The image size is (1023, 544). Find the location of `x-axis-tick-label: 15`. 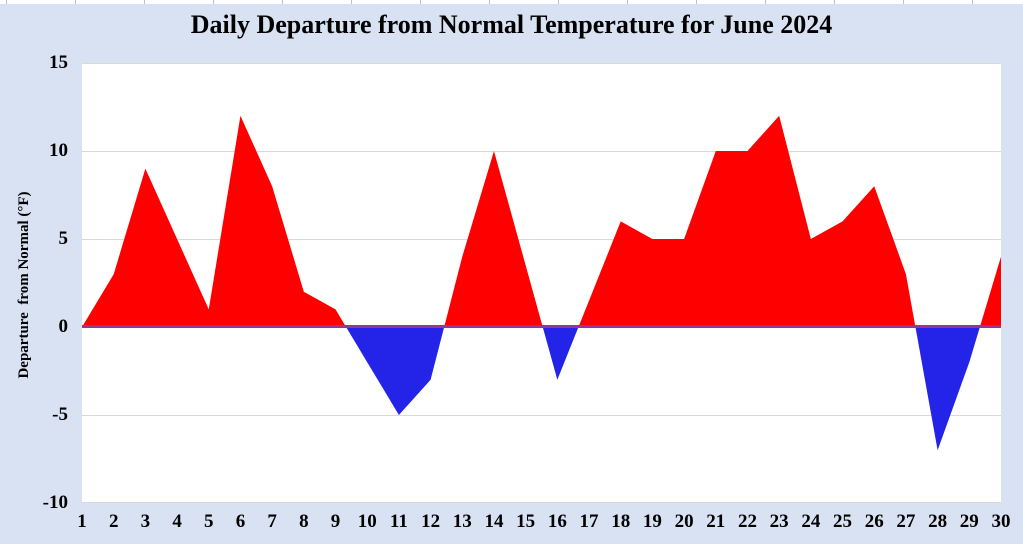

x-axis-tick-label: 15 is located at coordinates (526, 521).